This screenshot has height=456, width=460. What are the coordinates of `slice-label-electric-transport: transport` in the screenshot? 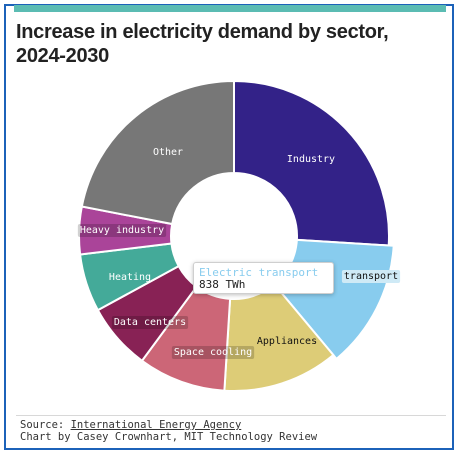 It's located at (371, 276).